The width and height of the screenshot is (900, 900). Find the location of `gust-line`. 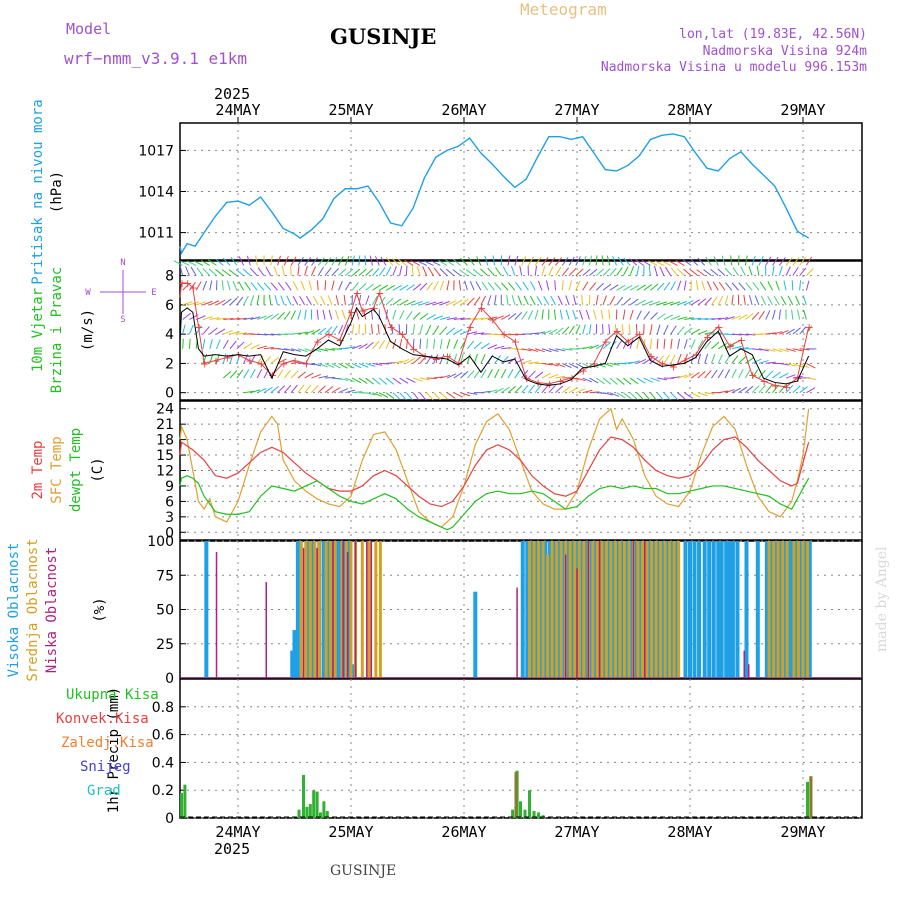

gust-line is located at coordinates (494, 335).